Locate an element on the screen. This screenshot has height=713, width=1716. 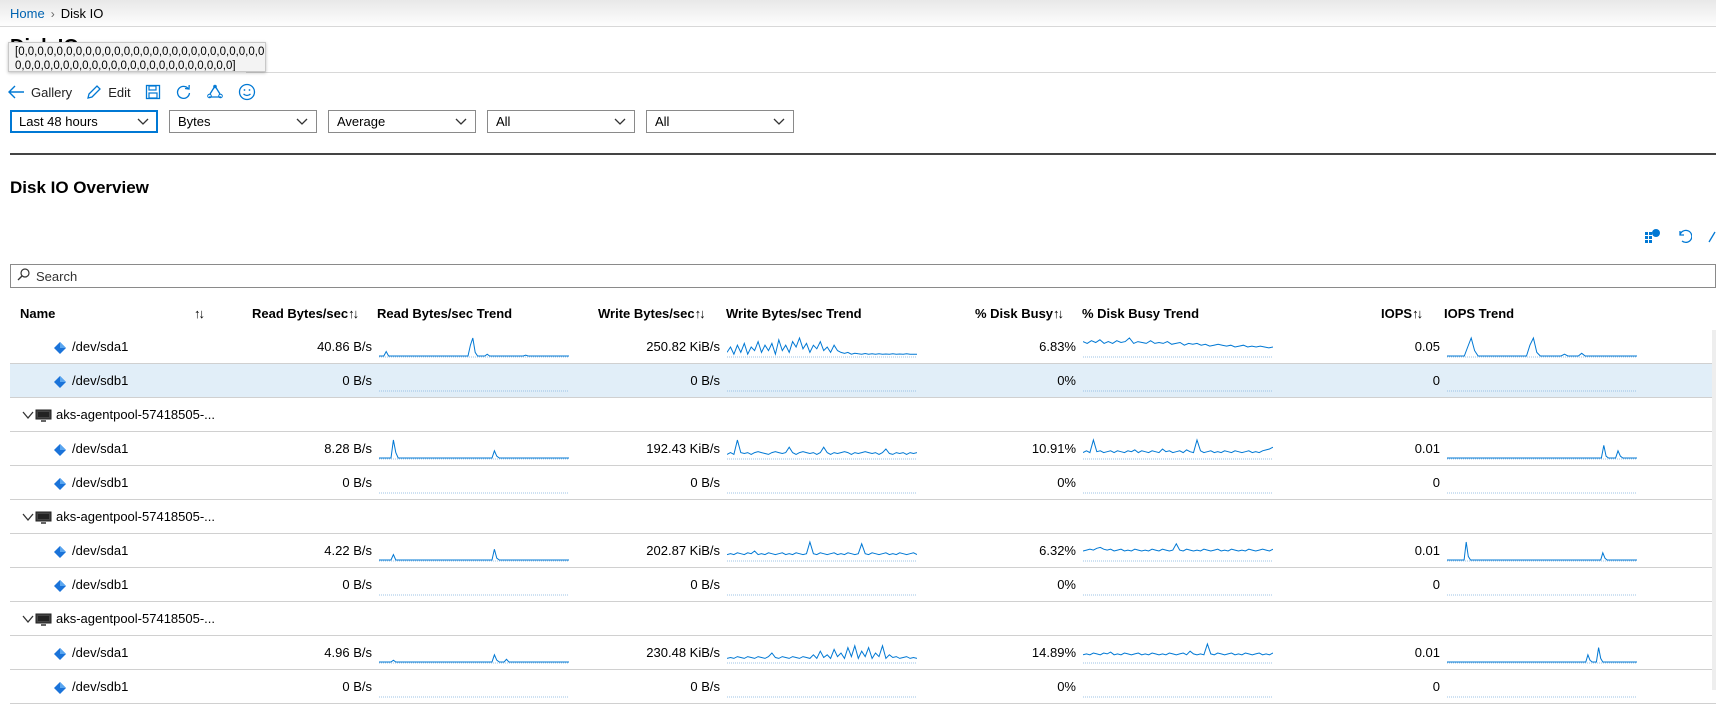
column-header-write-trend-label: Write Bytes/sec Trend is located at coordinates (794, 313).